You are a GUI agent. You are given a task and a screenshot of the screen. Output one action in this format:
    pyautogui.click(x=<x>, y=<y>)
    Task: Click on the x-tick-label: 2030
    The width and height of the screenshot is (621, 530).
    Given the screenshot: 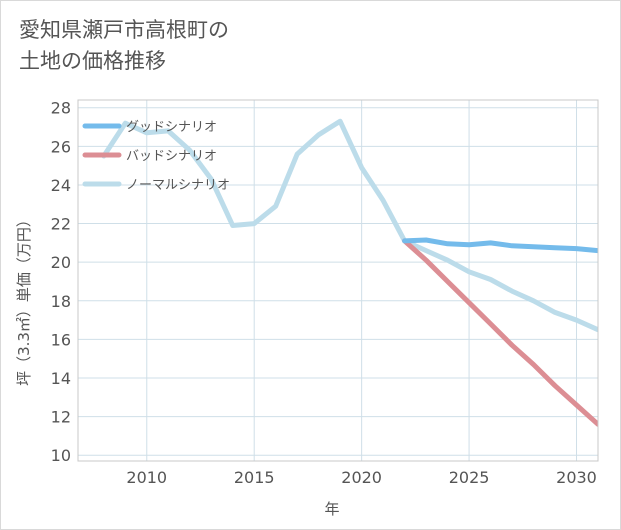 What is the action you would take?
    pyautogui.click(x=576, y=477)
    